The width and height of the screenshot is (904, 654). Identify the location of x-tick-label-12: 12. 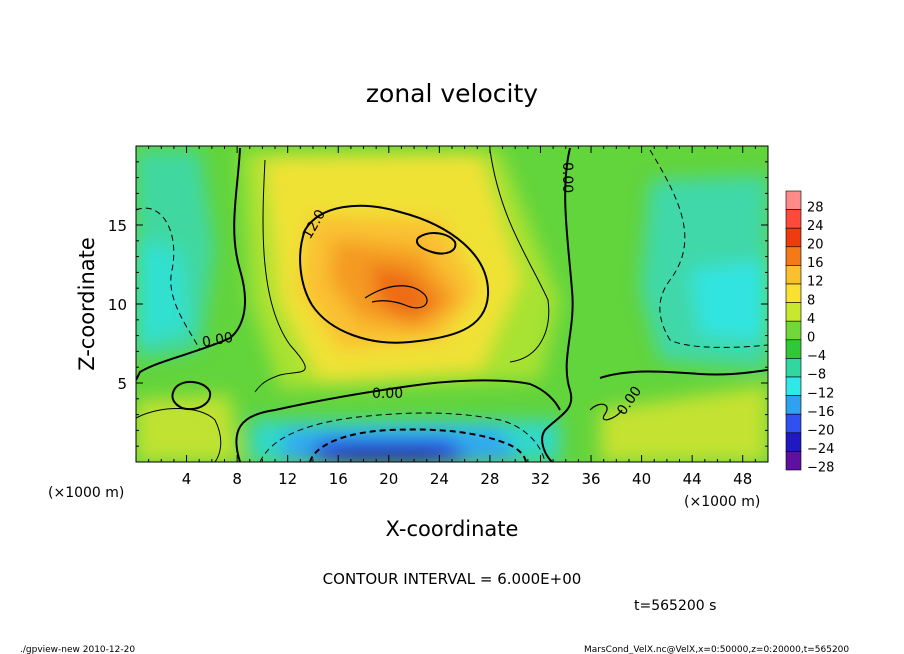
(287, 479).